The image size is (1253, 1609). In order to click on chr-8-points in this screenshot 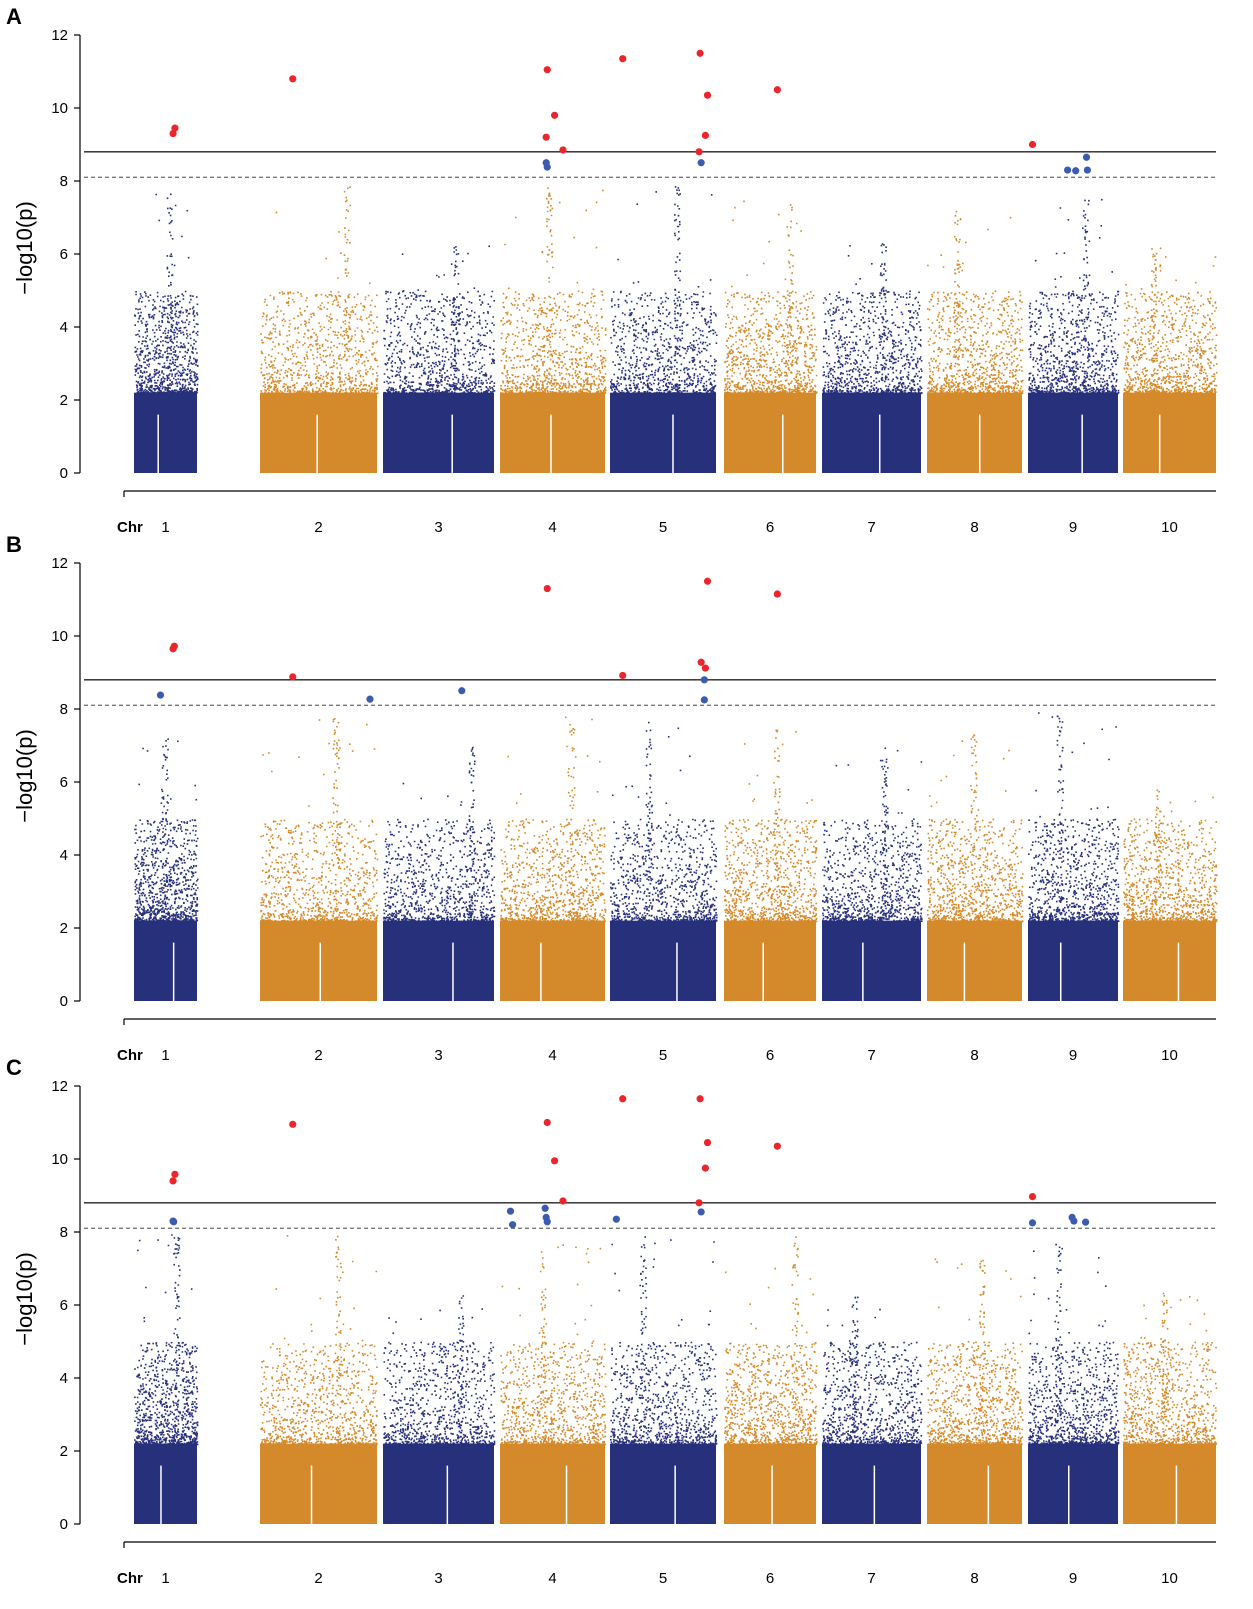, I will do `click(975, 1352)`.